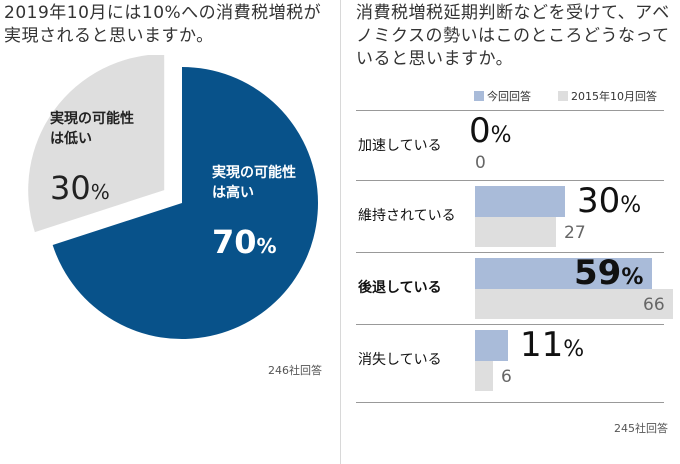 Image resolution: width=680 pixels, height=464 pixels. I want to click on pie-label-low-line2: は低い, so click(71, 138).